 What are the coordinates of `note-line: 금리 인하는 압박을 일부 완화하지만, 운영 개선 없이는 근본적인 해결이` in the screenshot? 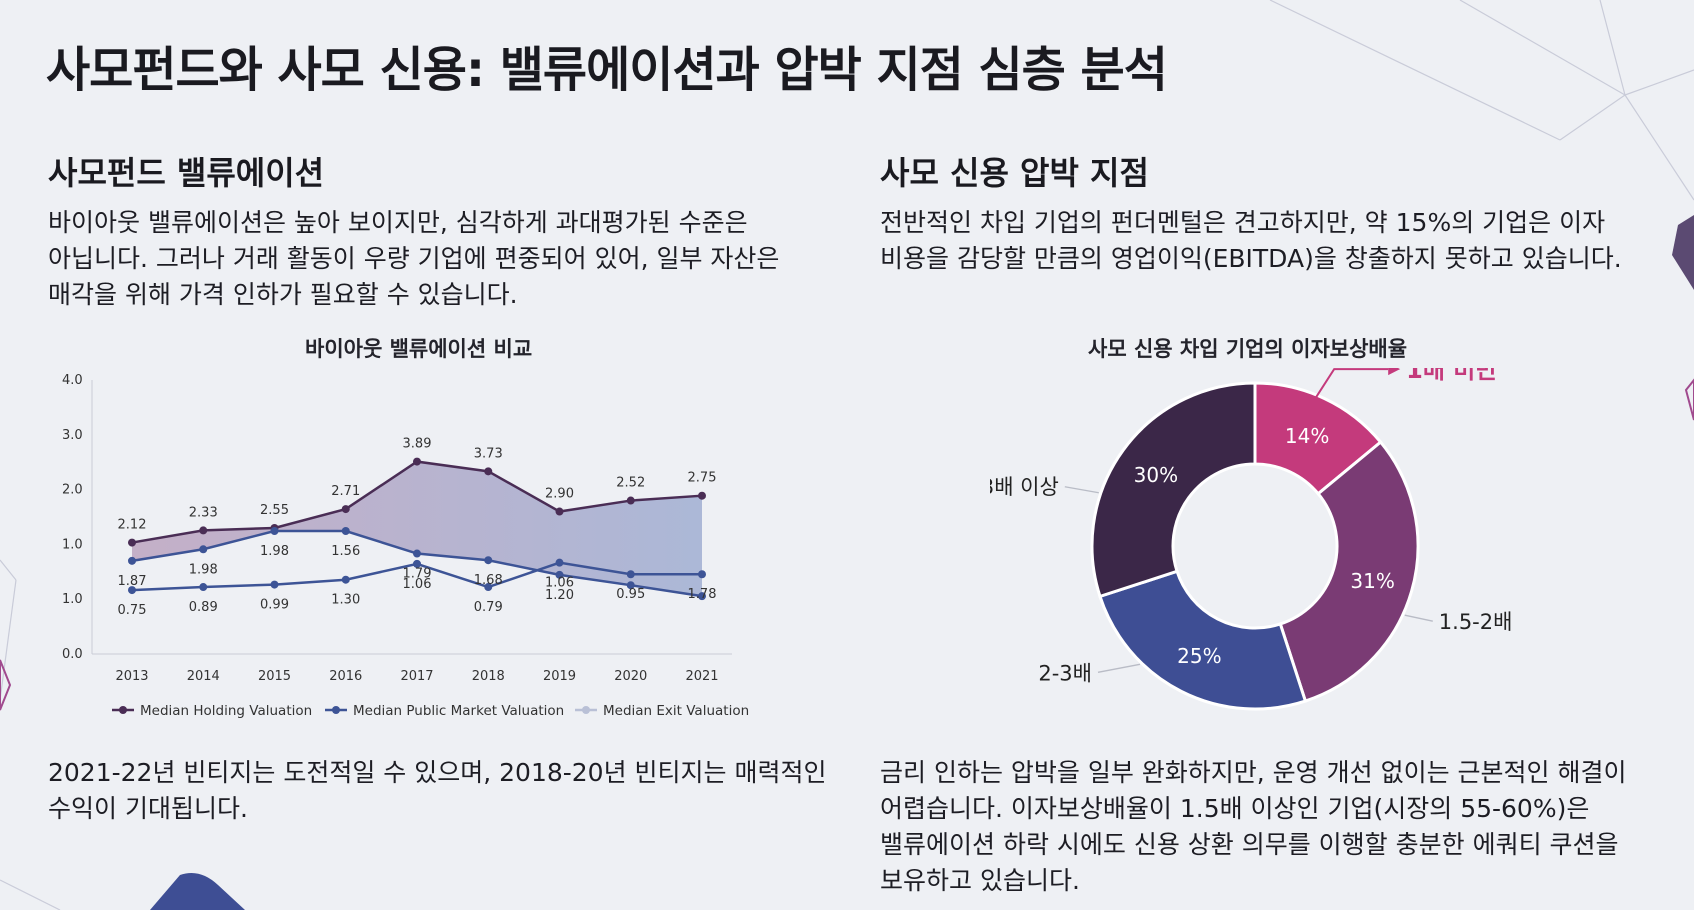 It's located at (1253, 772).